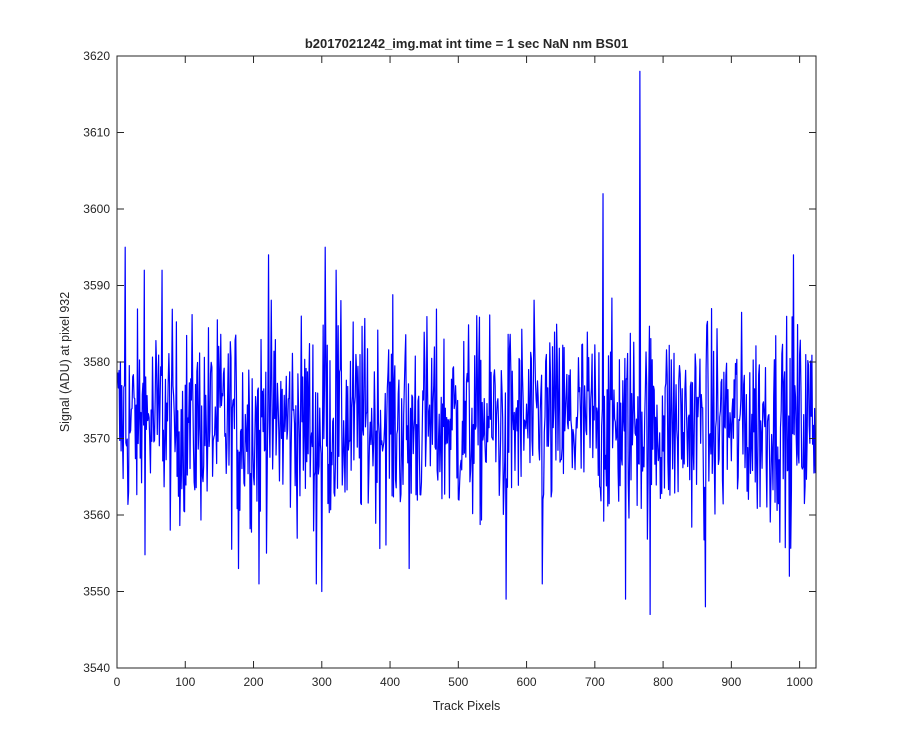 This screenshot has height=750, width=900. I want to click on x-tick-label-200: 200, so click(254, 682).